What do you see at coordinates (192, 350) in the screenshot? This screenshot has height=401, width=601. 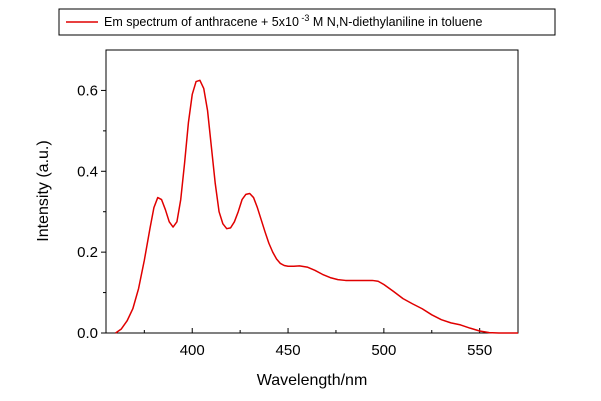 I see `x-tick-label: 400` at bounding box center [192, 350].